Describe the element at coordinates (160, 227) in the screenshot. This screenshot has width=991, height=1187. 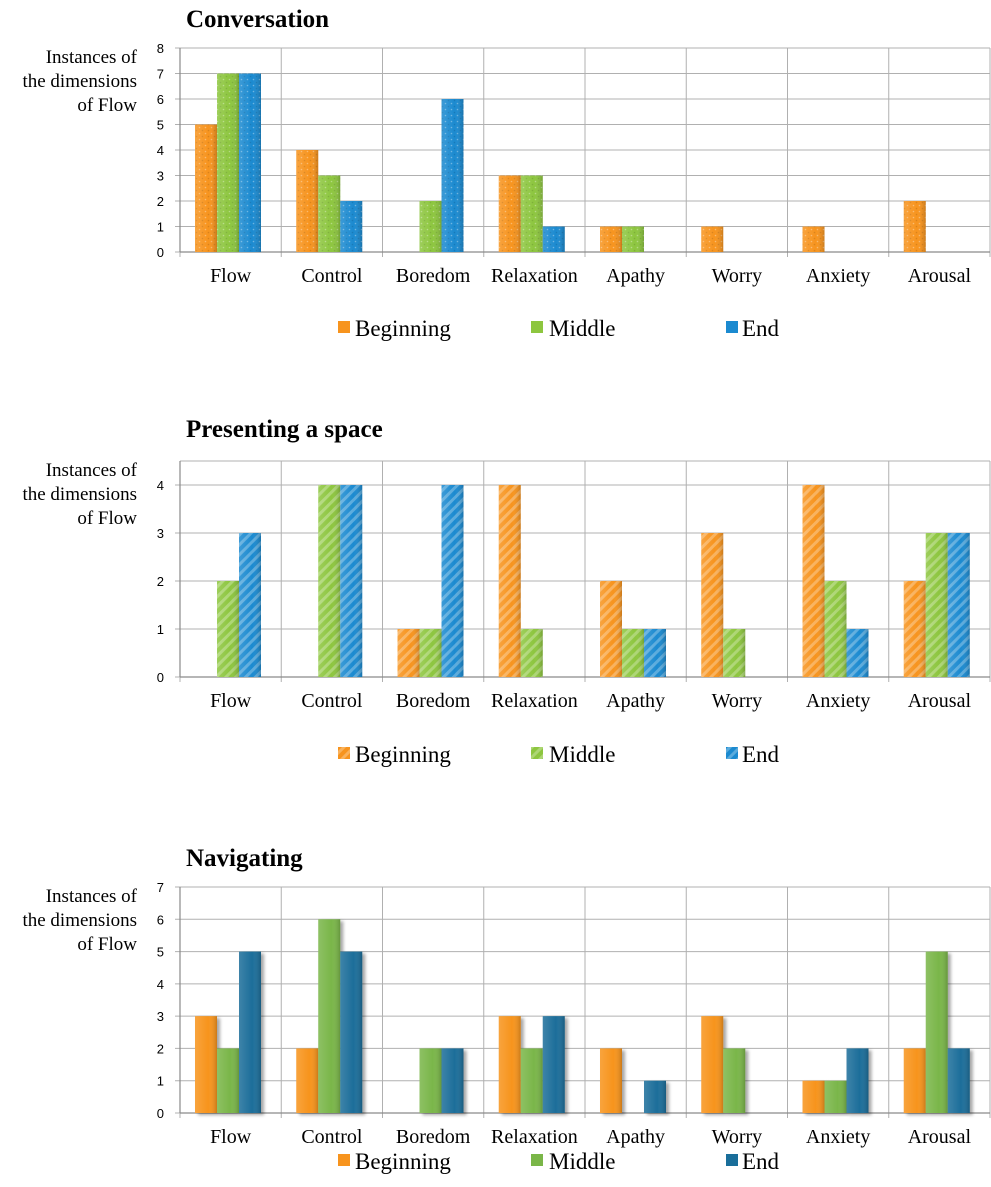
I see `y-tick-label: 1` at that location.